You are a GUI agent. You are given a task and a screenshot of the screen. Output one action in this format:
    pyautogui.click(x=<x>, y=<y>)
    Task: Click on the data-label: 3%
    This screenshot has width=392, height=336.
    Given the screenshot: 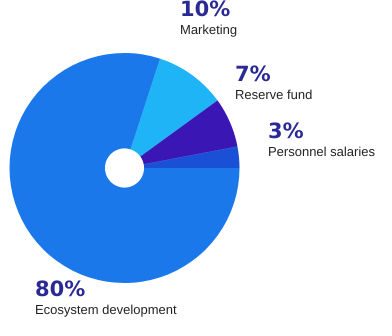 What is the action you would take?
    pyautogui.click(x=286, y=130)
    